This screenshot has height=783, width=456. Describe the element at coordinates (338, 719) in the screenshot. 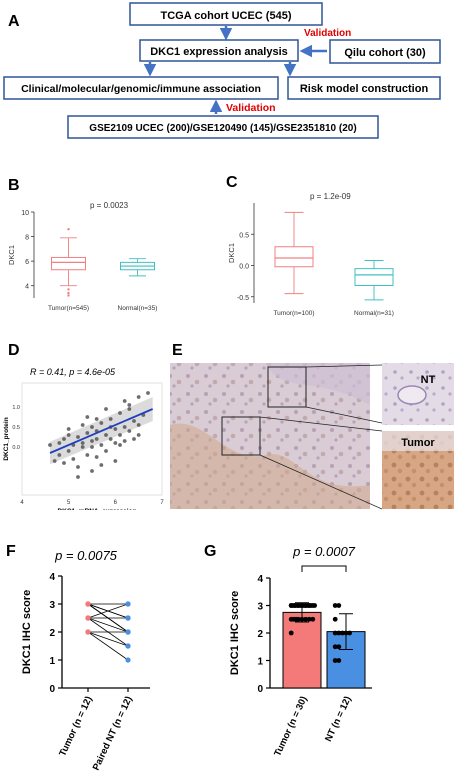

I see `x-tick-label: NT (n = 12)` at that location.